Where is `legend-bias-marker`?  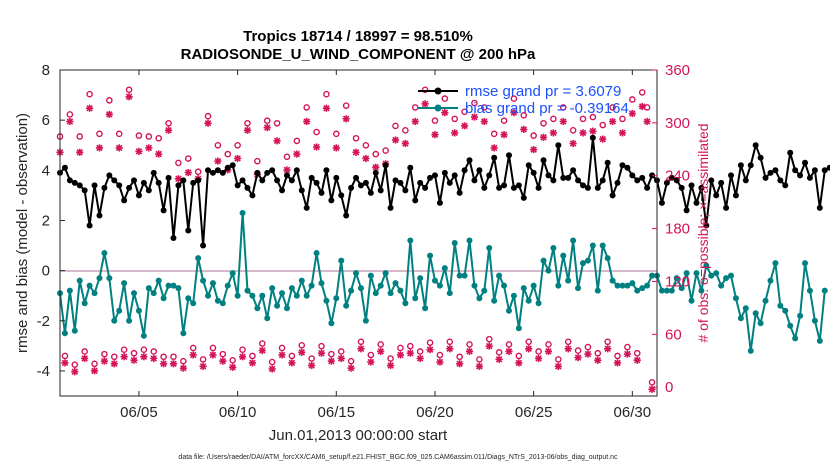 legend-bias-marker is located at coordinates (438, 108).